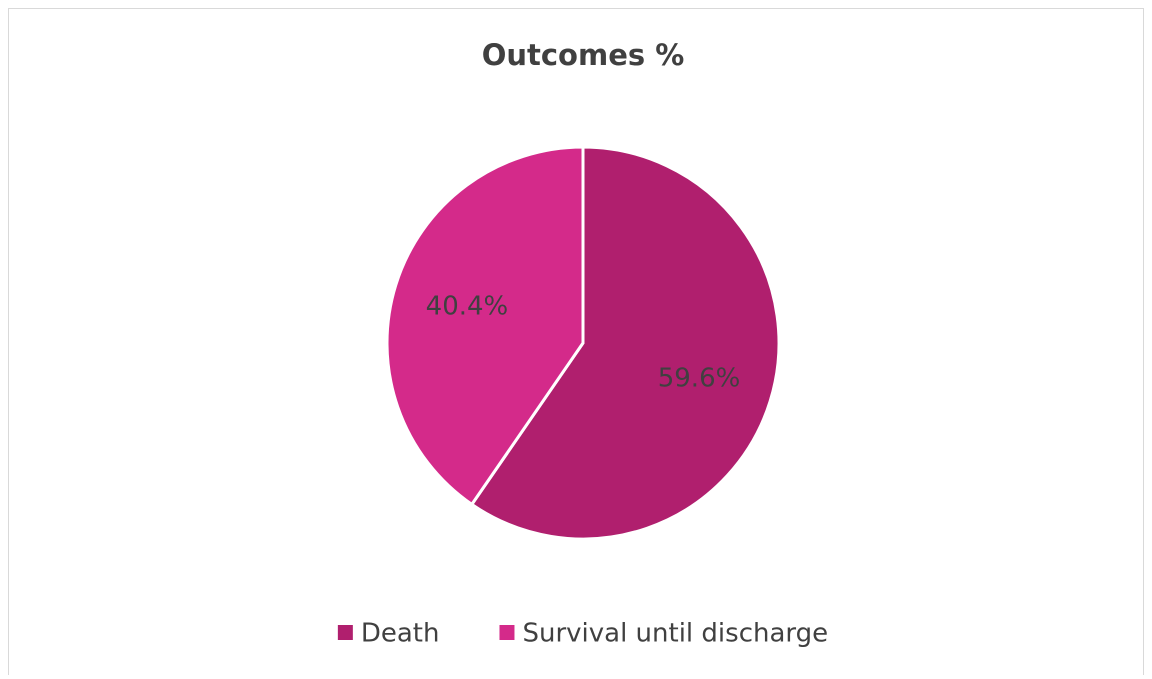  What do you see at coordinates (583, 55) in the screenshot?
I see `chart-title: Outcomes %` at bounding box center [583, 55].